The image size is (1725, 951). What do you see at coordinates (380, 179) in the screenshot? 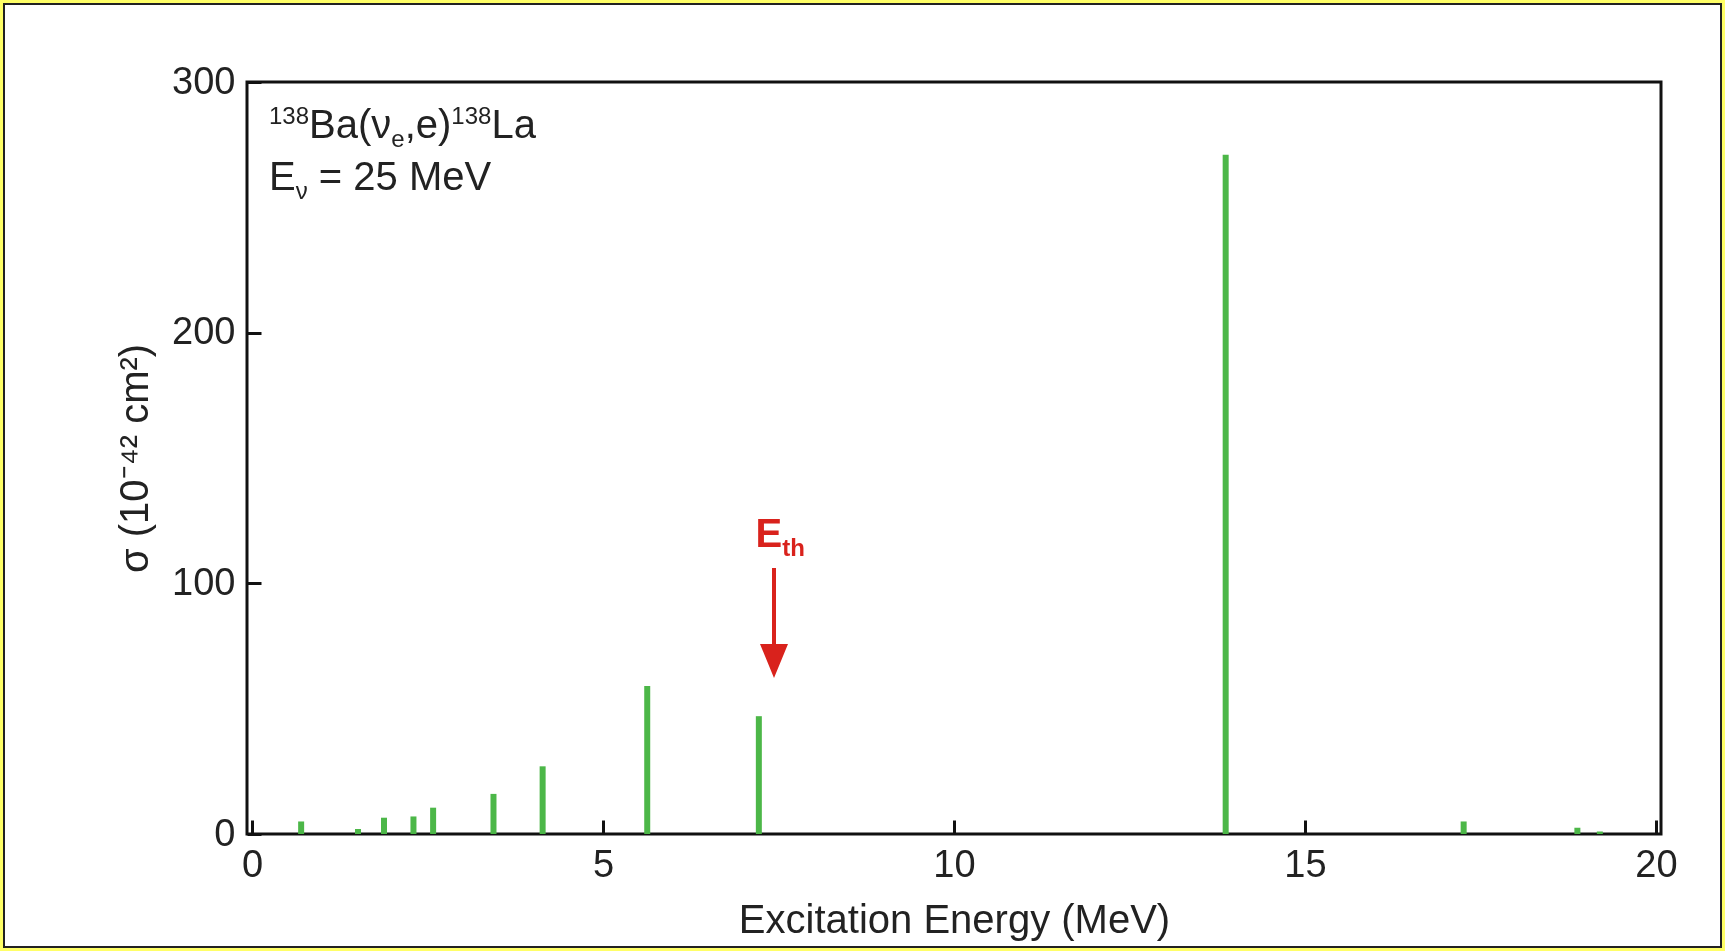
I see `annotation: E$_{ν}$ = 25 MeV` at bounding box center [380, 179].